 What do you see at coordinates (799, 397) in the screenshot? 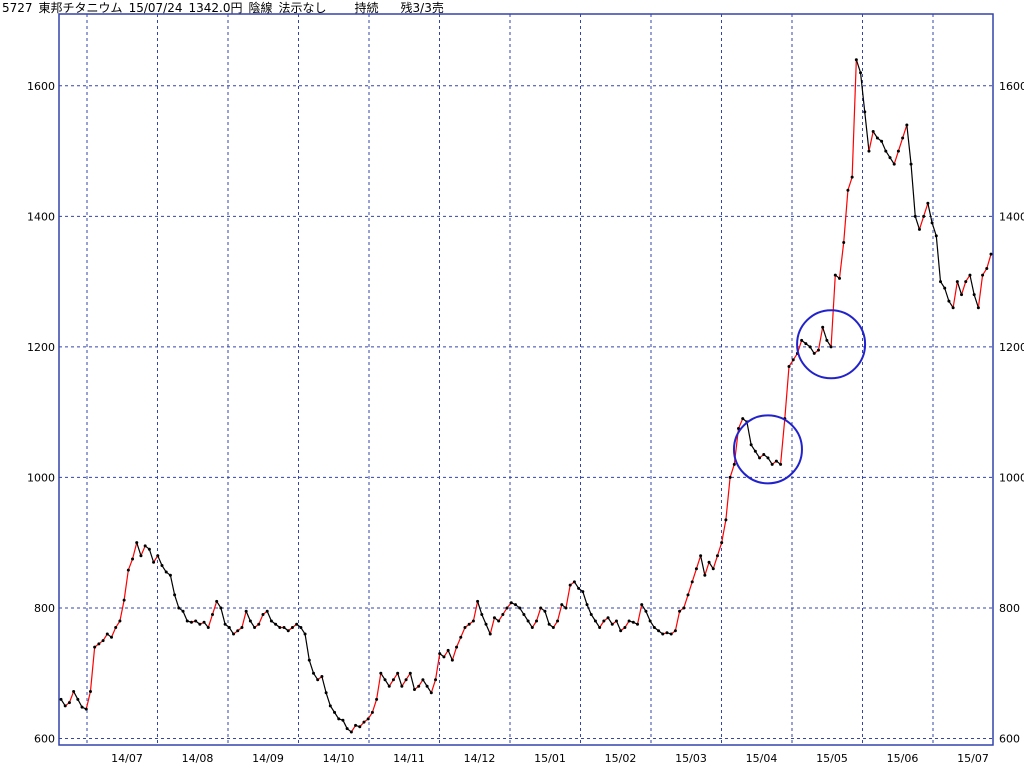
I see `annotation-layer` at bounding box center [799, 397].